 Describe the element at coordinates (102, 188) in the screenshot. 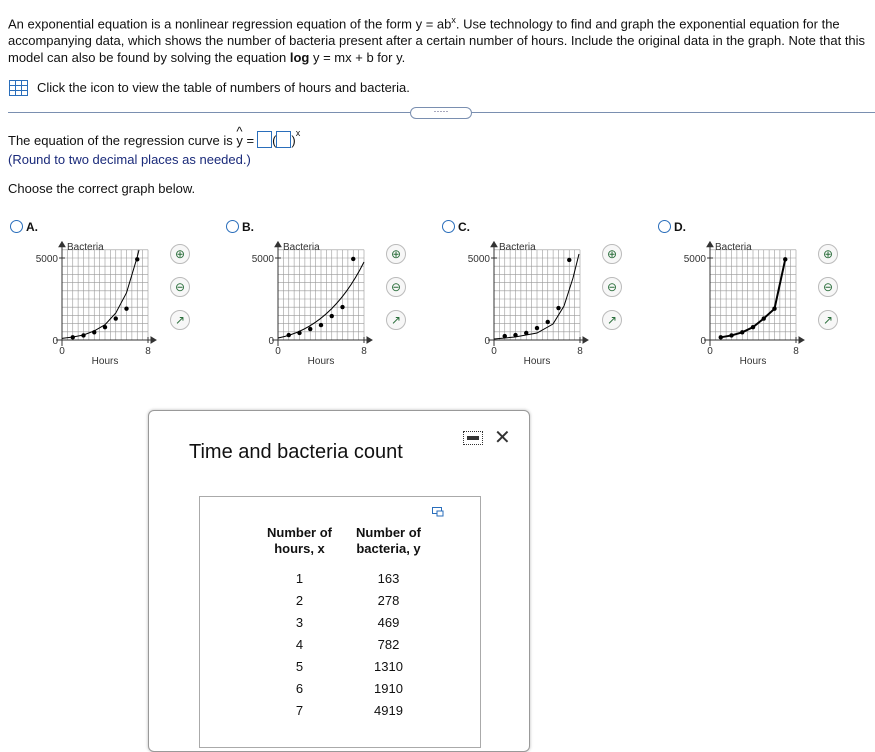

I see `choose-text: Choose the correct graph below.` at that location.